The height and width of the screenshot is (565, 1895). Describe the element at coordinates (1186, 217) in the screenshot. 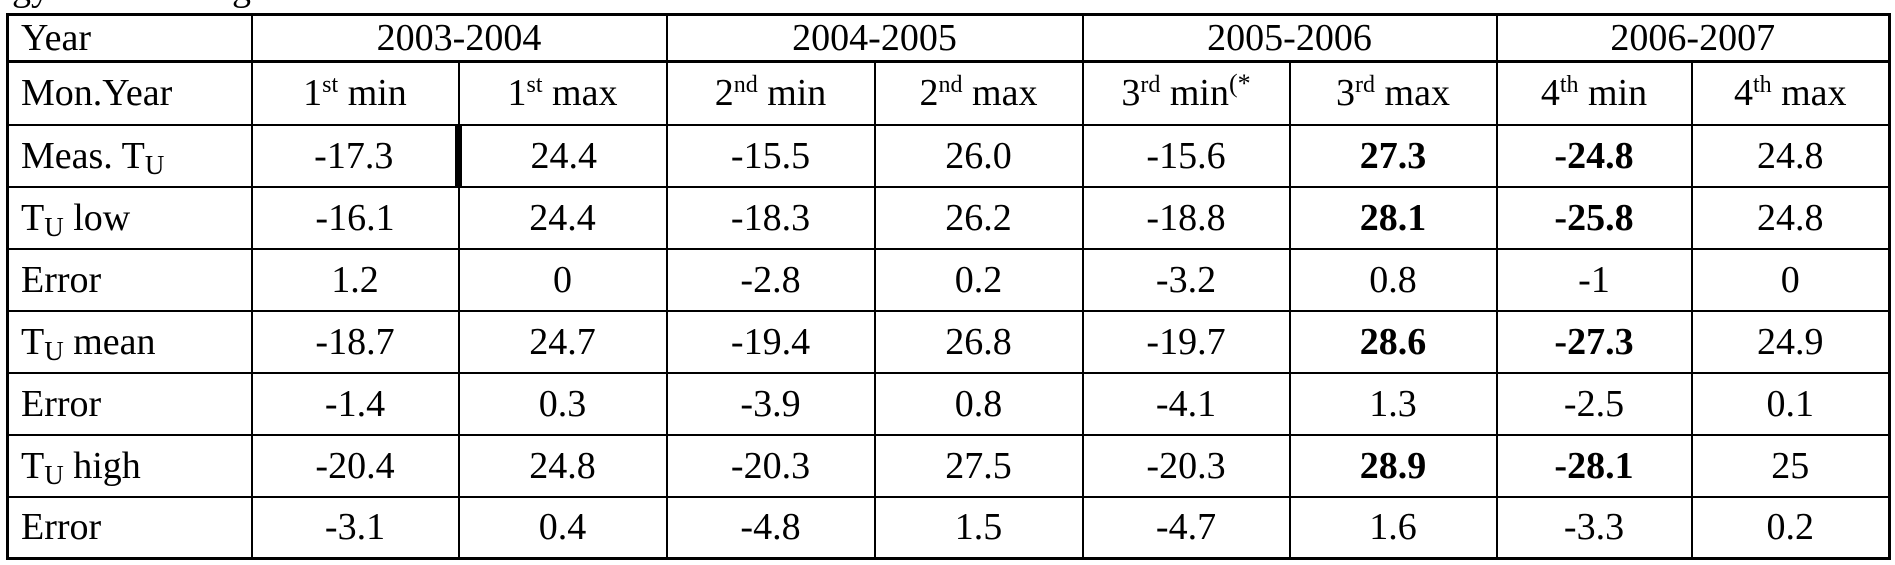

I see `value-cell: -18.8` at that location.